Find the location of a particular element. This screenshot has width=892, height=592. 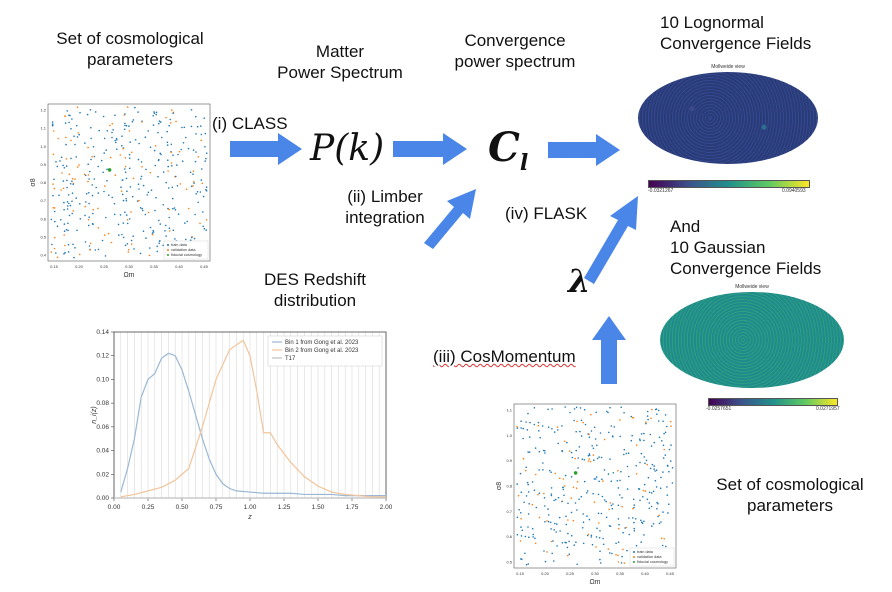

scatter-y-tick: 0.5 is located at coordinates (509, 562).